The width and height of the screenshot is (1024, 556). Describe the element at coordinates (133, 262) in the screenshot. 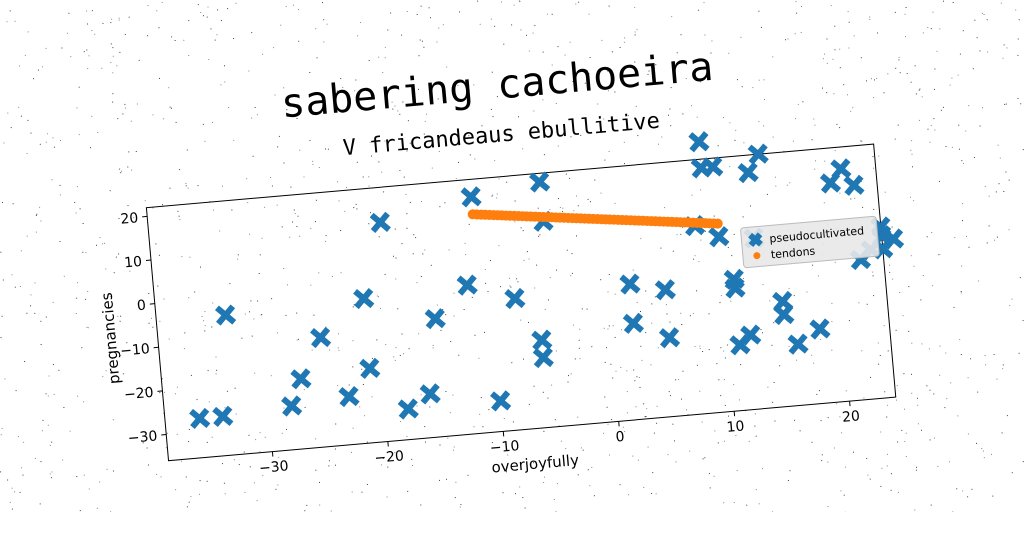

I see `y-tick-label: 10` at that location.